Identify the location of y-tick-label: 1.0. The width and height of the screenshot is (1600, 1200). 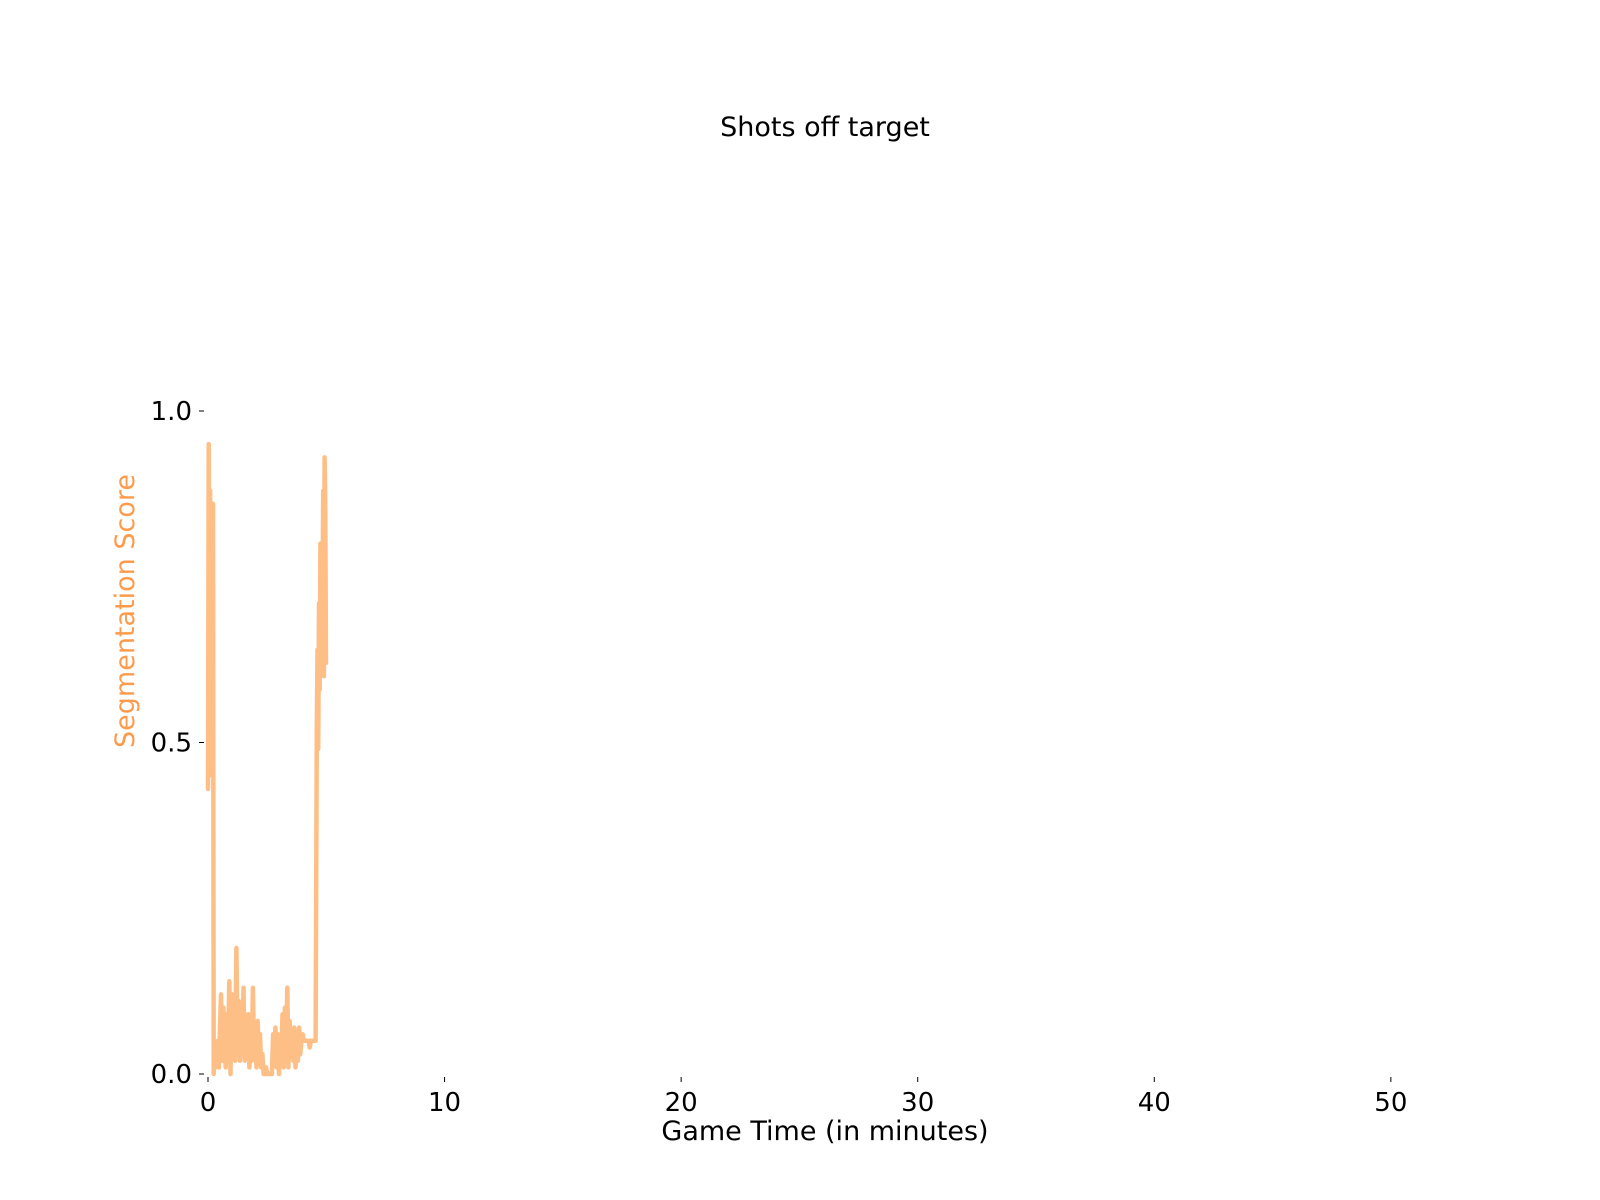
(171, 412).